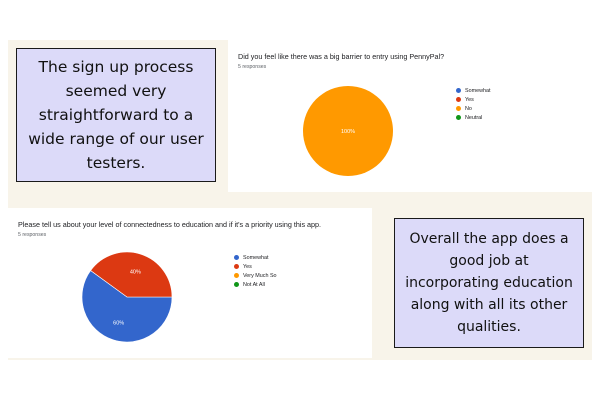 The height and width of the screenshot is (400, 600). I want to click on chart2-legend: Somewhat Yes Very Much So Not At All, so click(255, 271).